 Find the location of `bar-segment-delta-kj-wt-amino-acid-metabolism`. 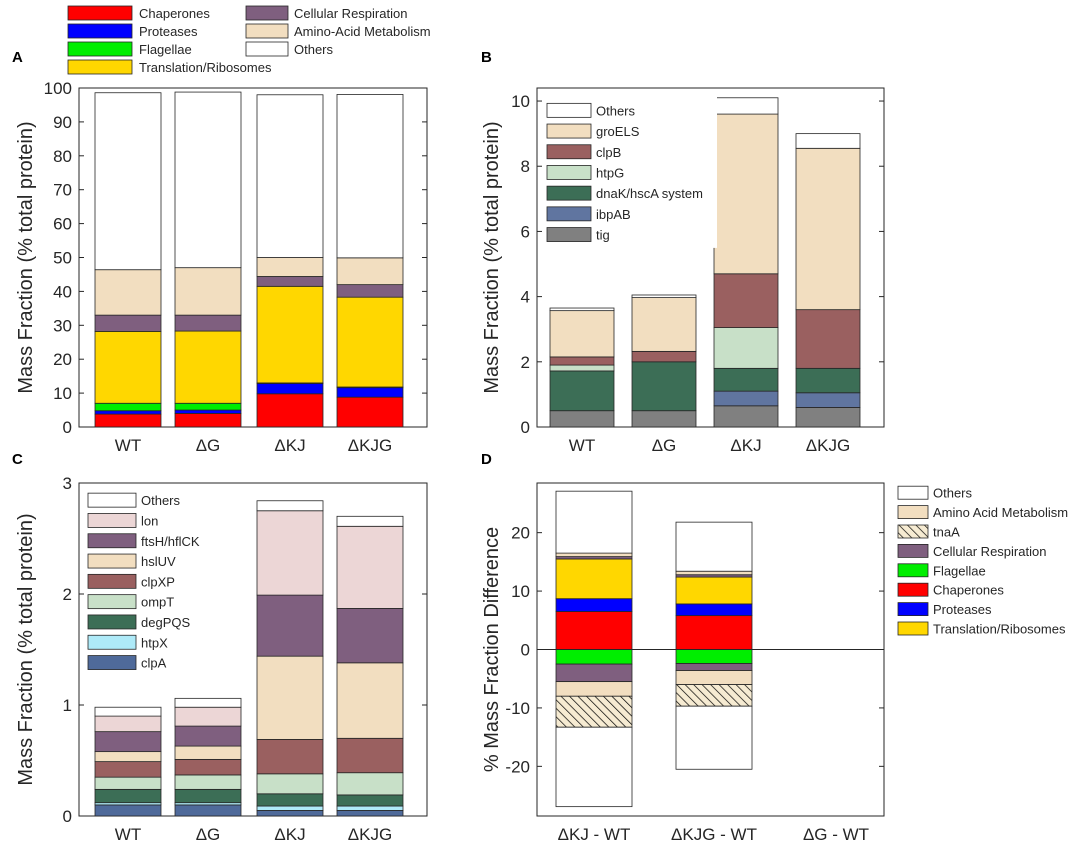

bar-segment-delta-kj-wt-amino-acid-metabolism is located at coordinates (594, 555).